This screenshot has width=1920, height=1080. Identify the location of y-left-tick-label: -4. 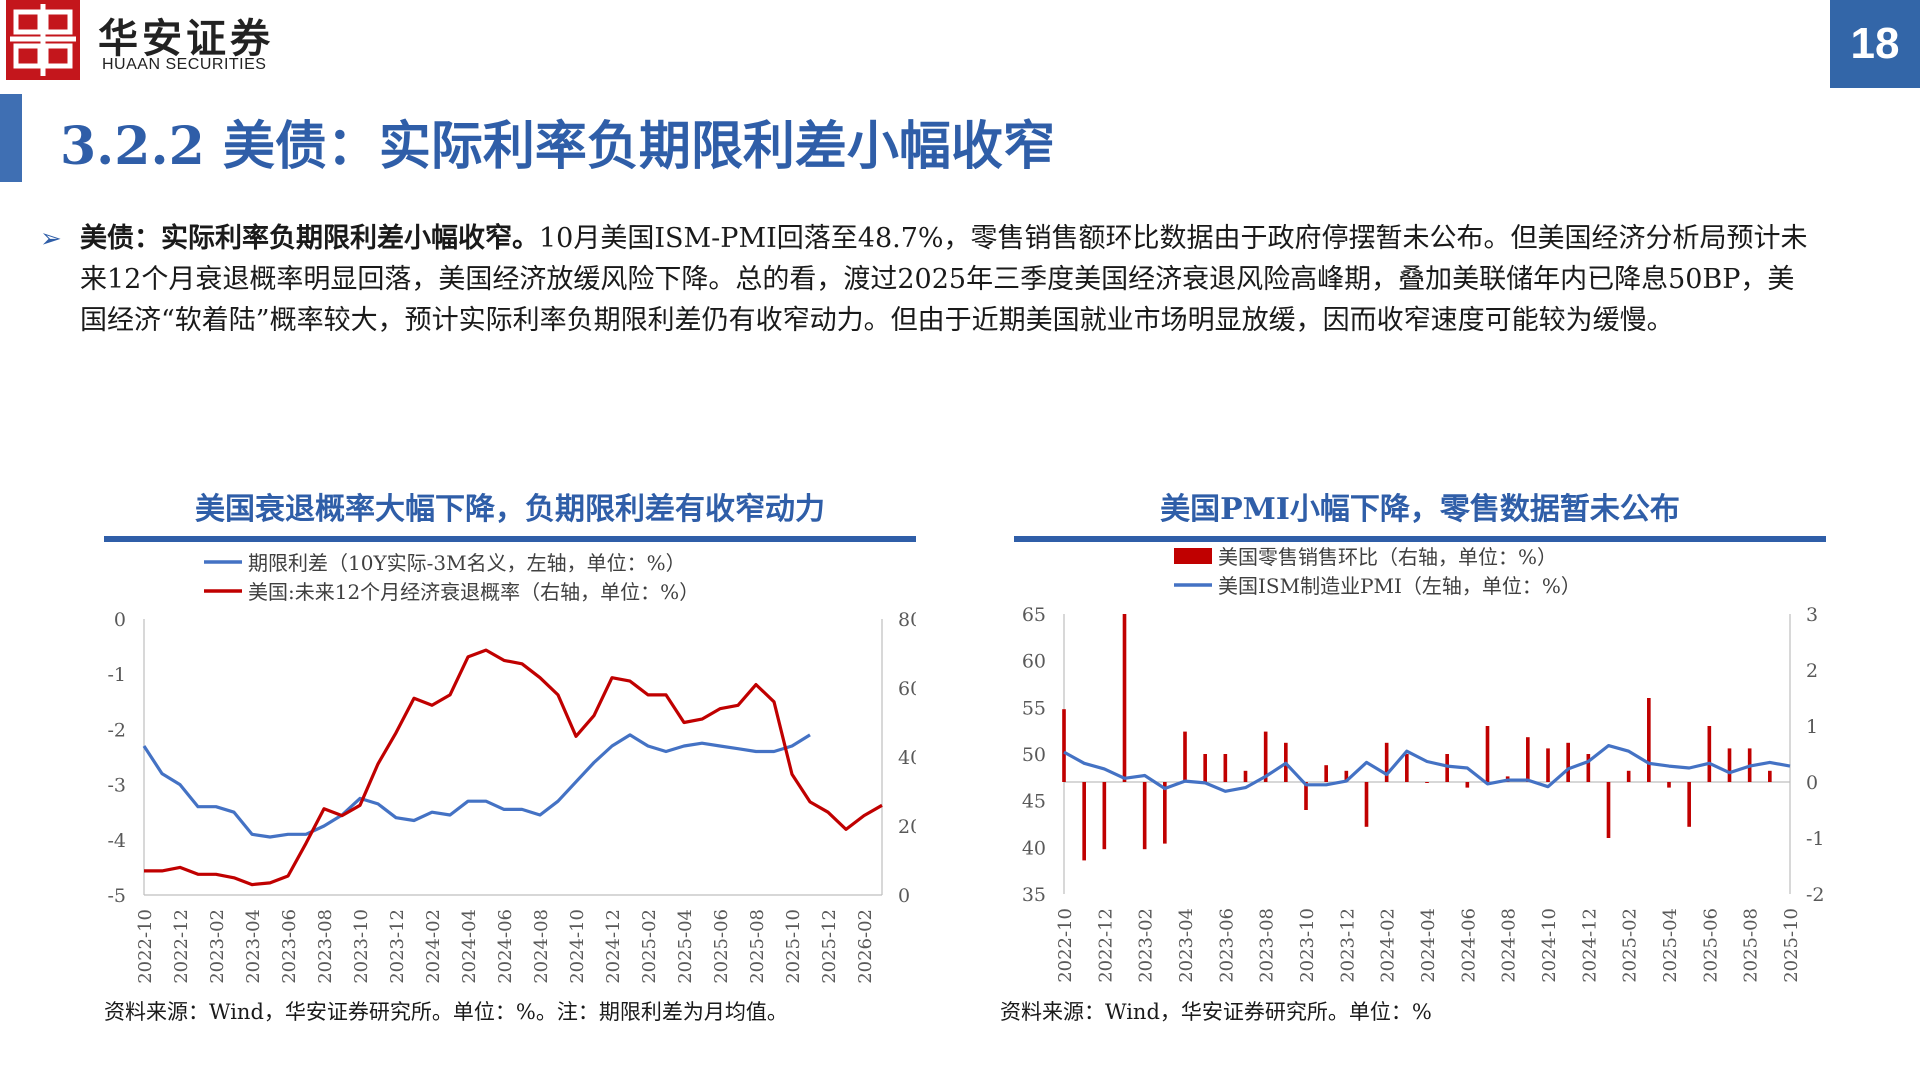
(116, 841).